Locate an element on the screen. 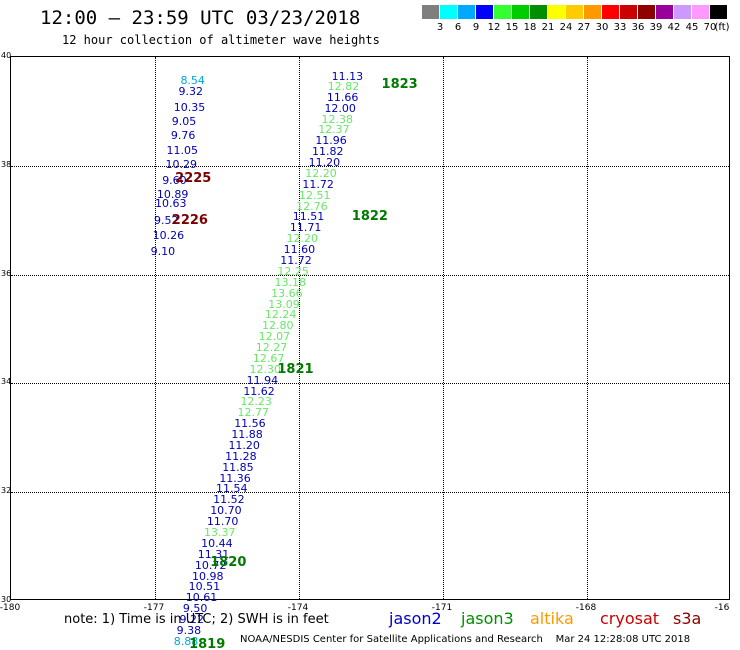 Image resolution: width=740 pixels, height=650 pixels. legend-label: 42 is located at coordinates (674, 27).